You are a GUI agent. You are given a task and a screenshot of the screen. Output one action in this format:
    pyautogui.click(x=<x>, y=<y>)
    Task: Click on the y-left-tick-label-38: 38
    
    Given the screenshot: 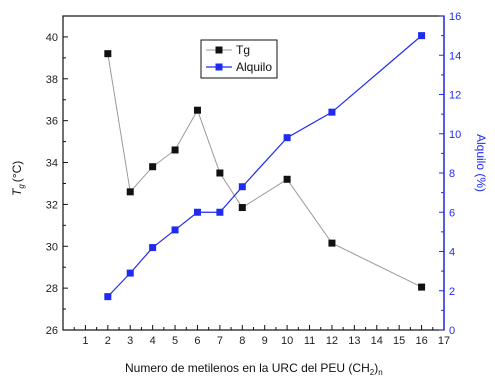 What is the action you would take?
    pyautogui.click(x=52, y=80)
    